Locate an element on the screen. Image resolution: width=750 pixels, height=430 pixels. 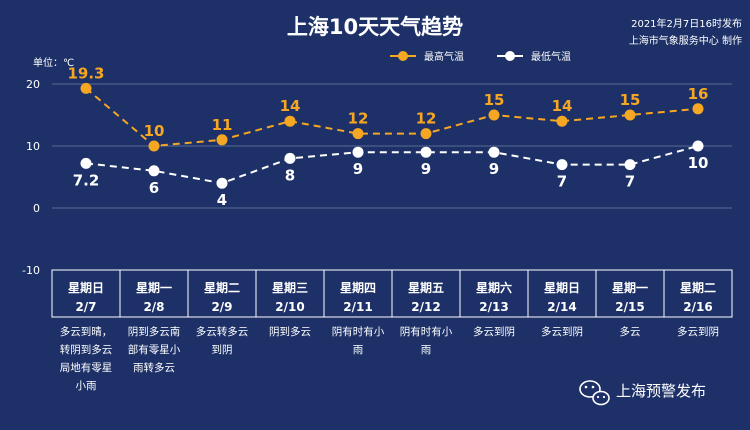
date-label: 2/12 is located at coordinates (425, 307).